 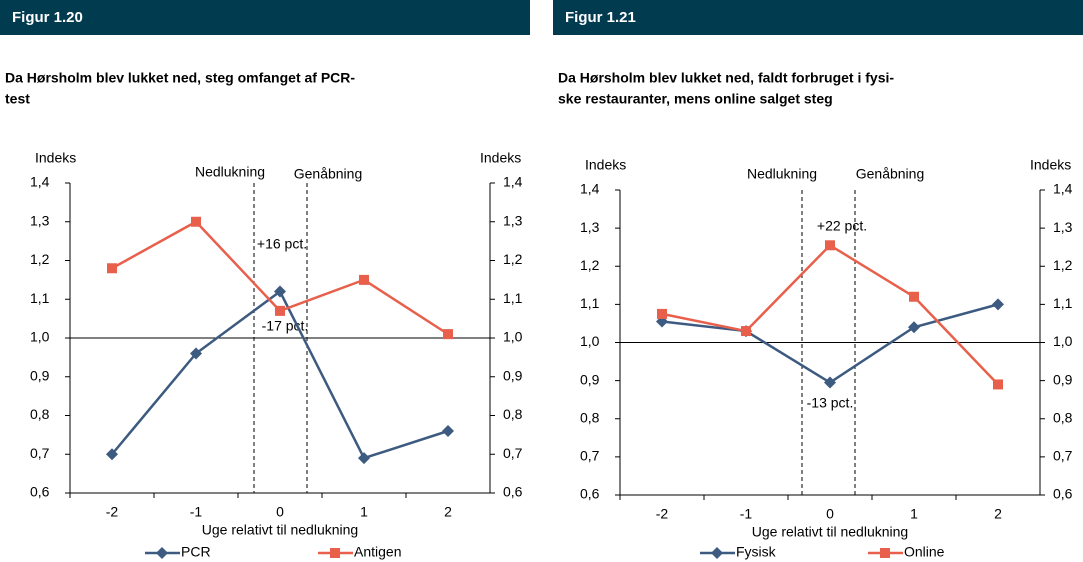 What do you see at coordinates (377, 552) in the screenshot?
I see `legend-label: Antigen` at bounding box center [377, 552].